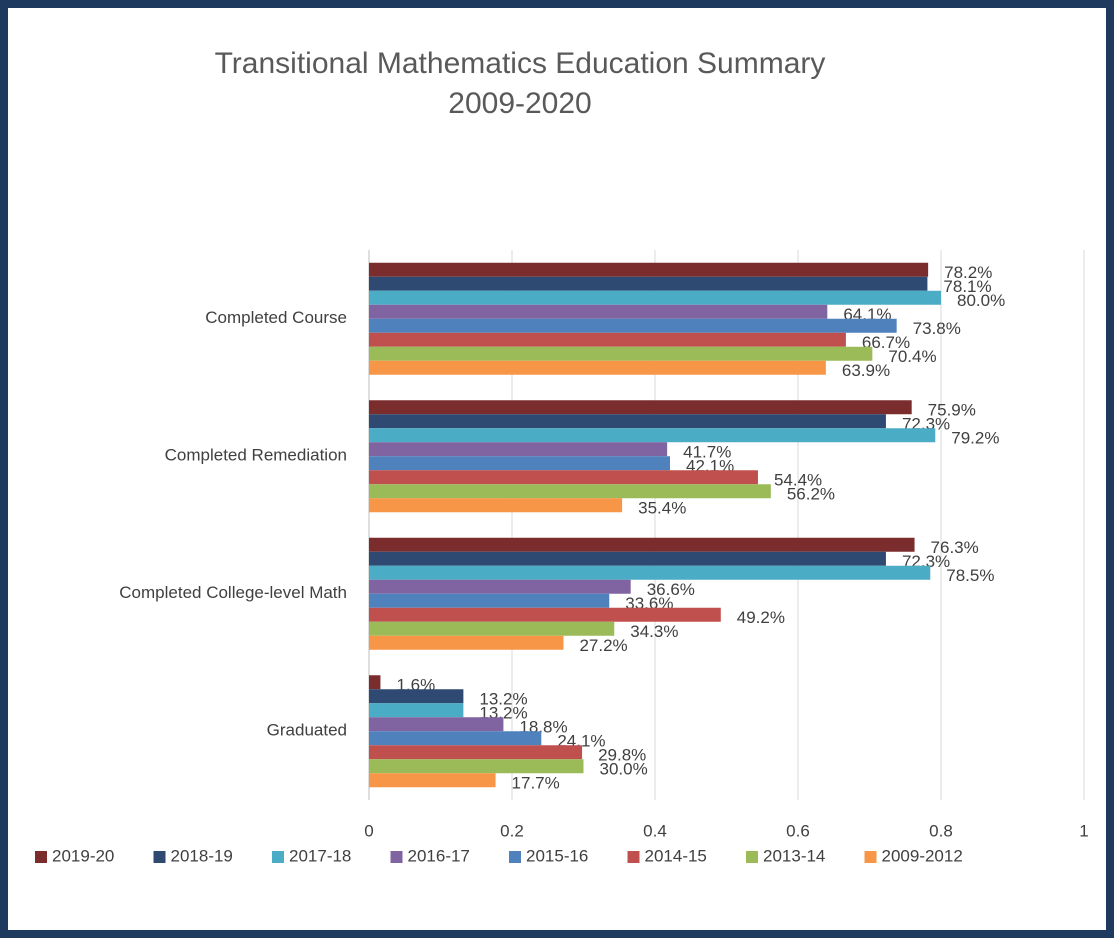 This screenshot has width=1114, height=943. Describe the element at coordinates (941, 830) in the screenshot. I see `x-tick-label: 0.8` at that location.